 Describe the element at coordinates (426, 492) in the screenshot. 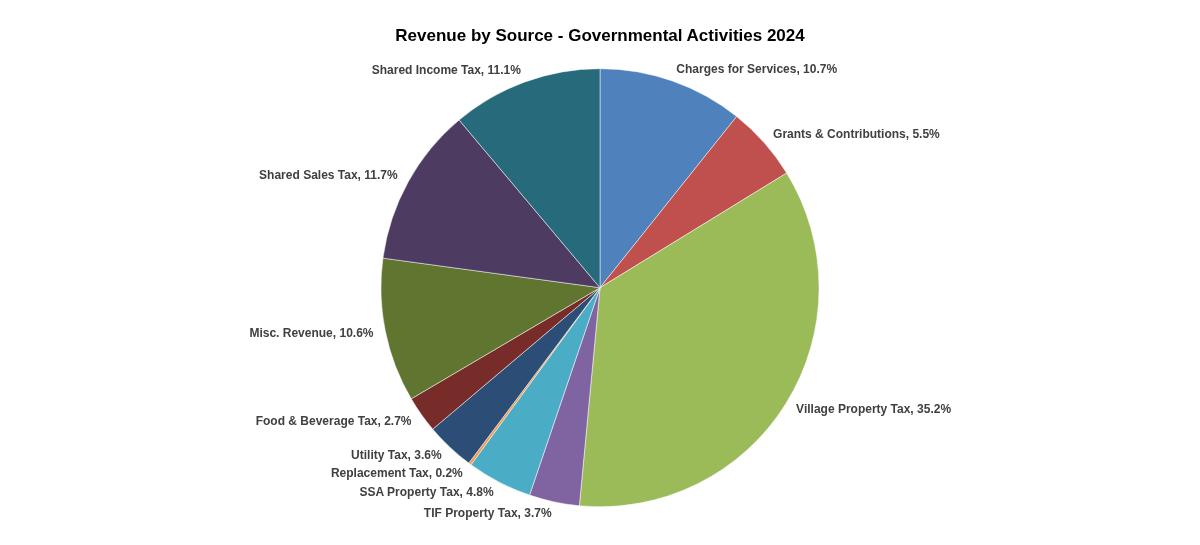

I see `slice-label: SSA Property Tax, 4.8%` at that location.